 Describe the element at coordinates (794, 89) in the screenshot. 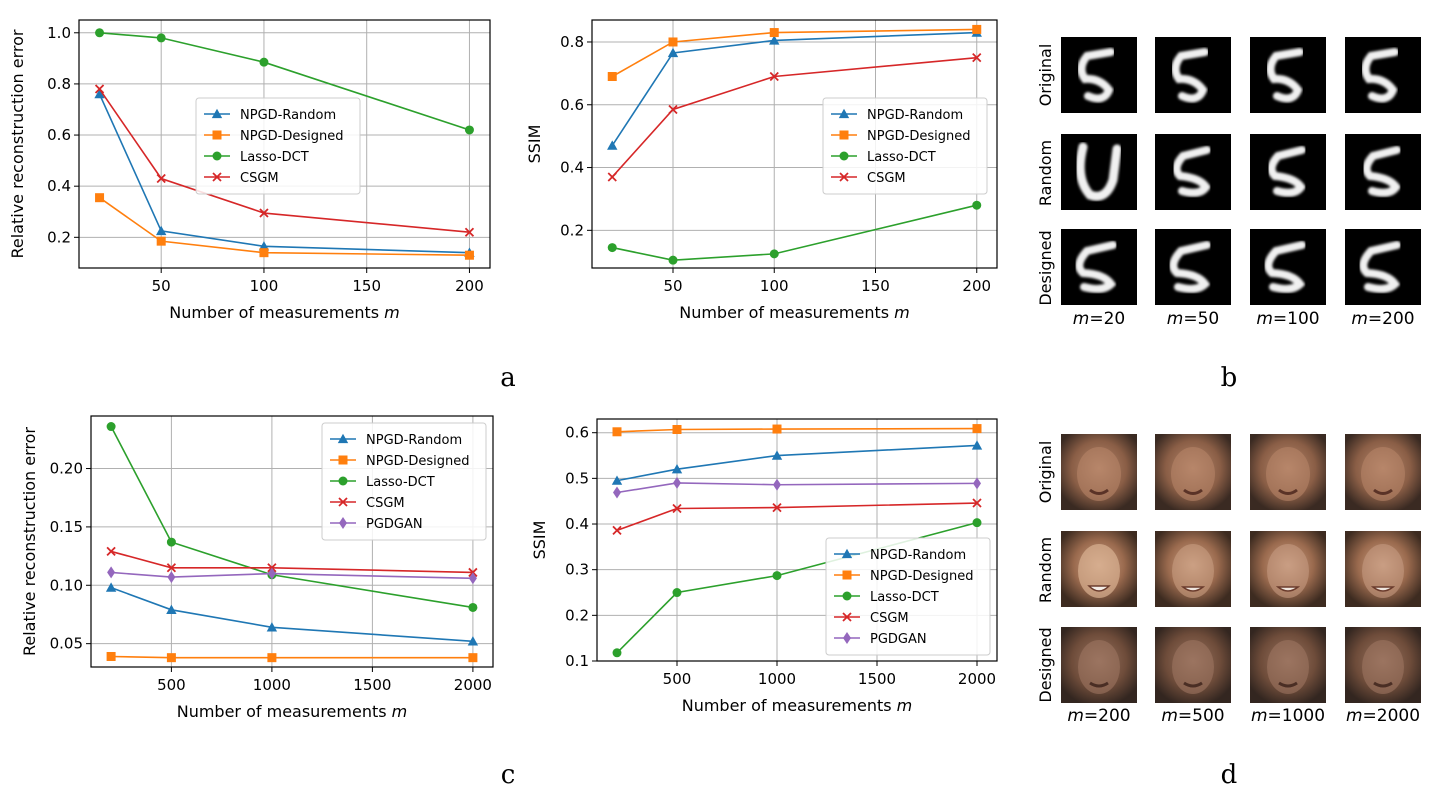

I see `chart-a2-line-NPGD-Random` at that location.